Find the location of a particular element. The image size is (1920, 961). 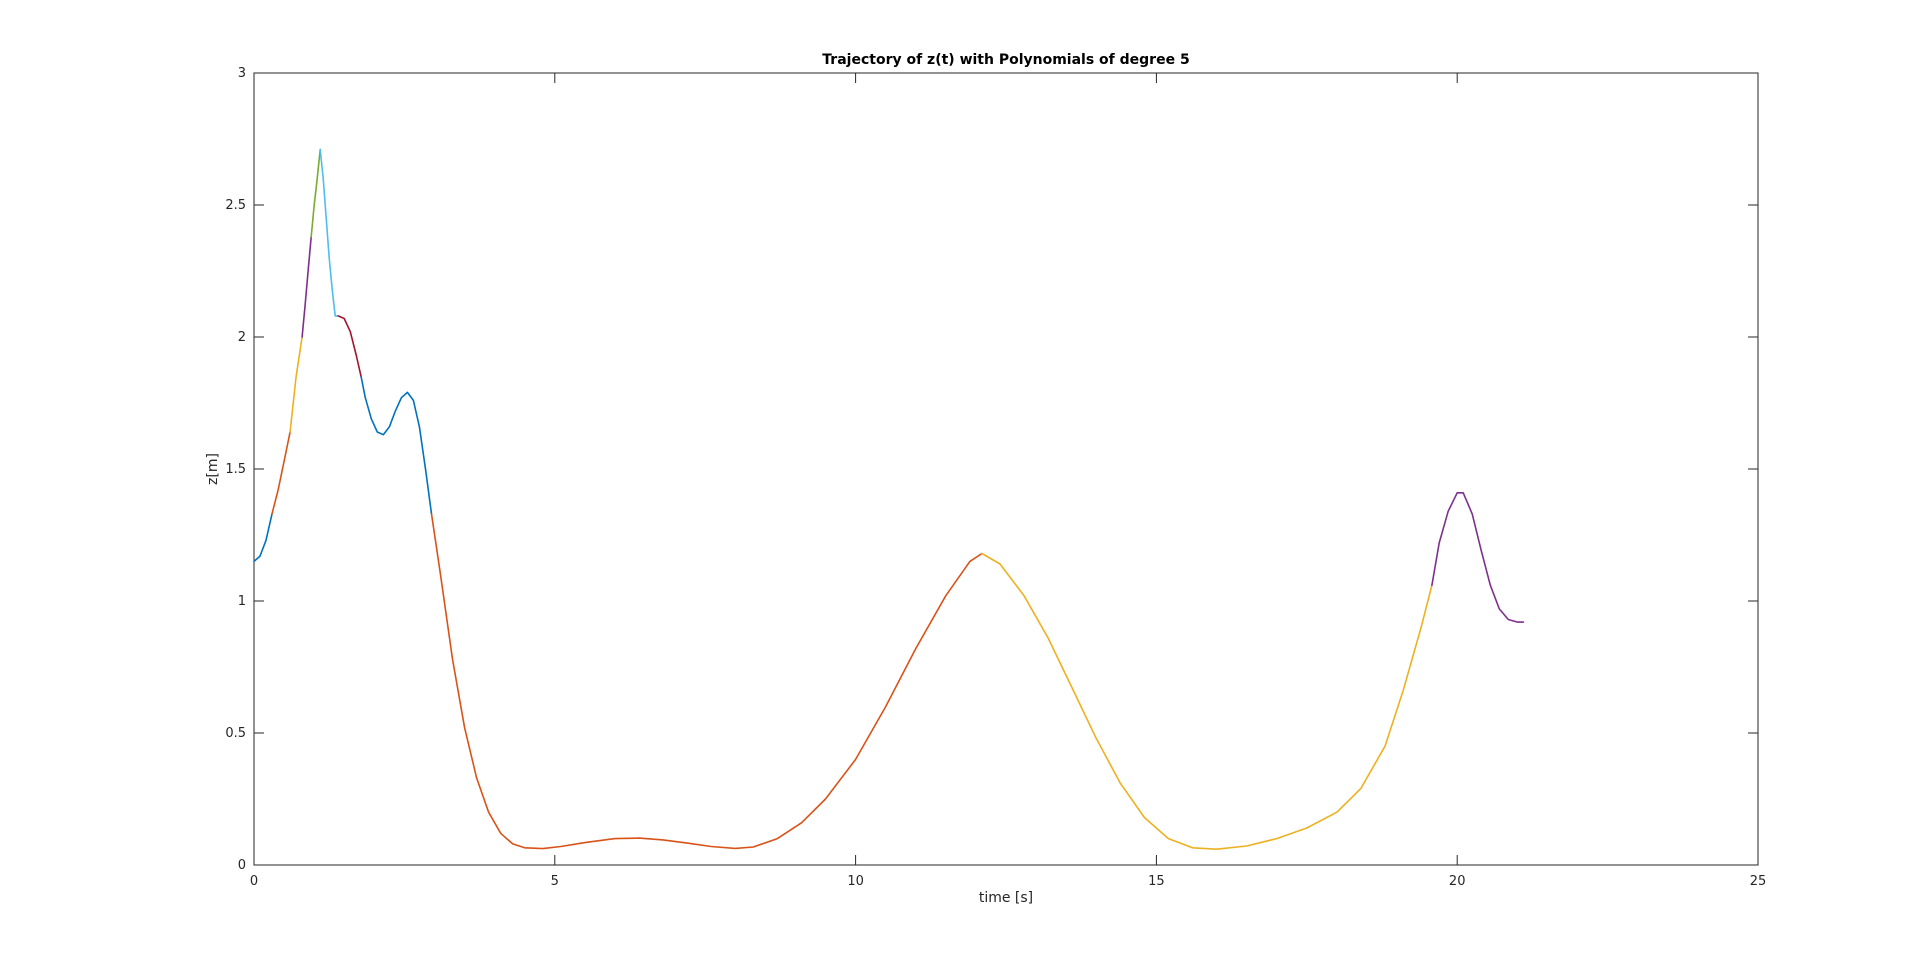

y-tick-label: 1 is located at coordinates (242, 601).